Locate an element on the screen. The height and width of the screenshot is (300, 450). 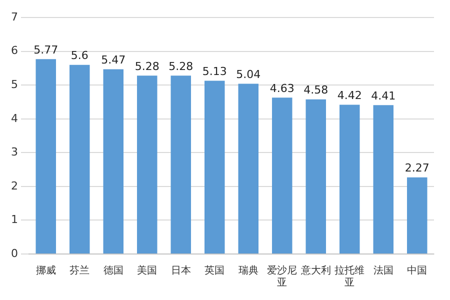
x-tick-label: 瑞典 is located at coordinates (248, 270).